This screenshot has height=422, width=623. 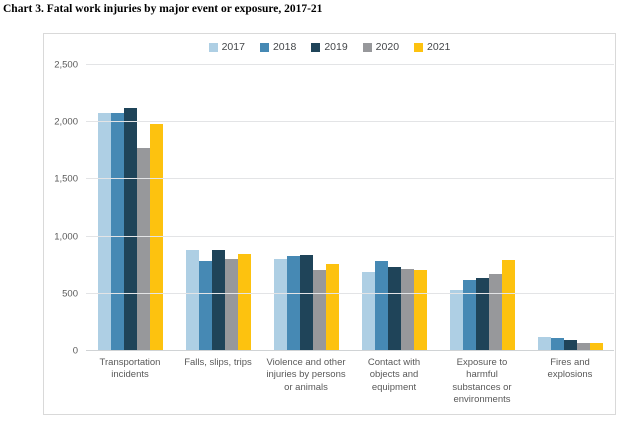 What do you see at coordinates (482, 208) in the screenshot?
I see `bar-group-exposure-to-harmful-substances-or-environments` at bounding box center [482, 208].